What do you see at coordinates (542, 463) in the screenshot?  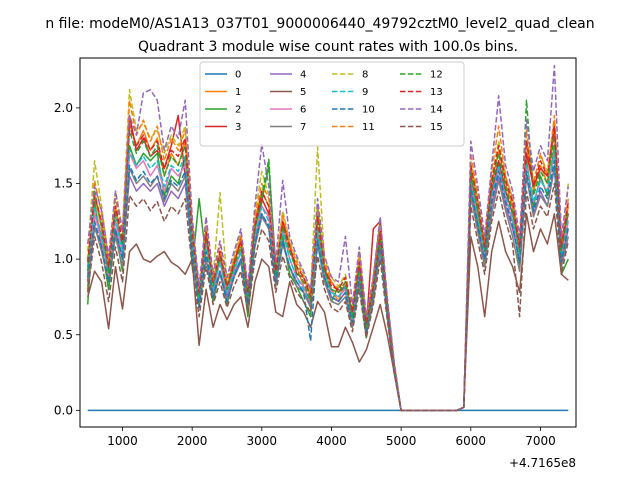 I see `x-axis-offset-label: +4.7165e8` at bounding box center [542, 463].